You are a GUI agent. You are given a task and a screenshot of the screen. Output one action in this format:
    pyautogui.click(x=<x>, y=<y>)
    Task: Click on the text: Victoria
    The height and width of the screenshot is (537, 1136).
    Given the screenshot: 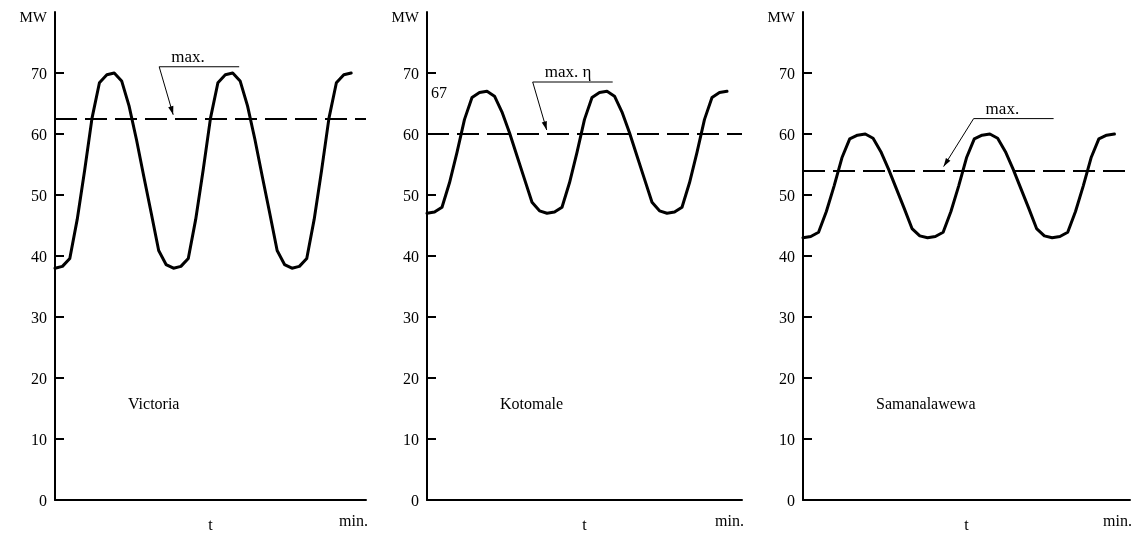 What is the action you would take?
    pyautogui.click(x=154, y=403)
    